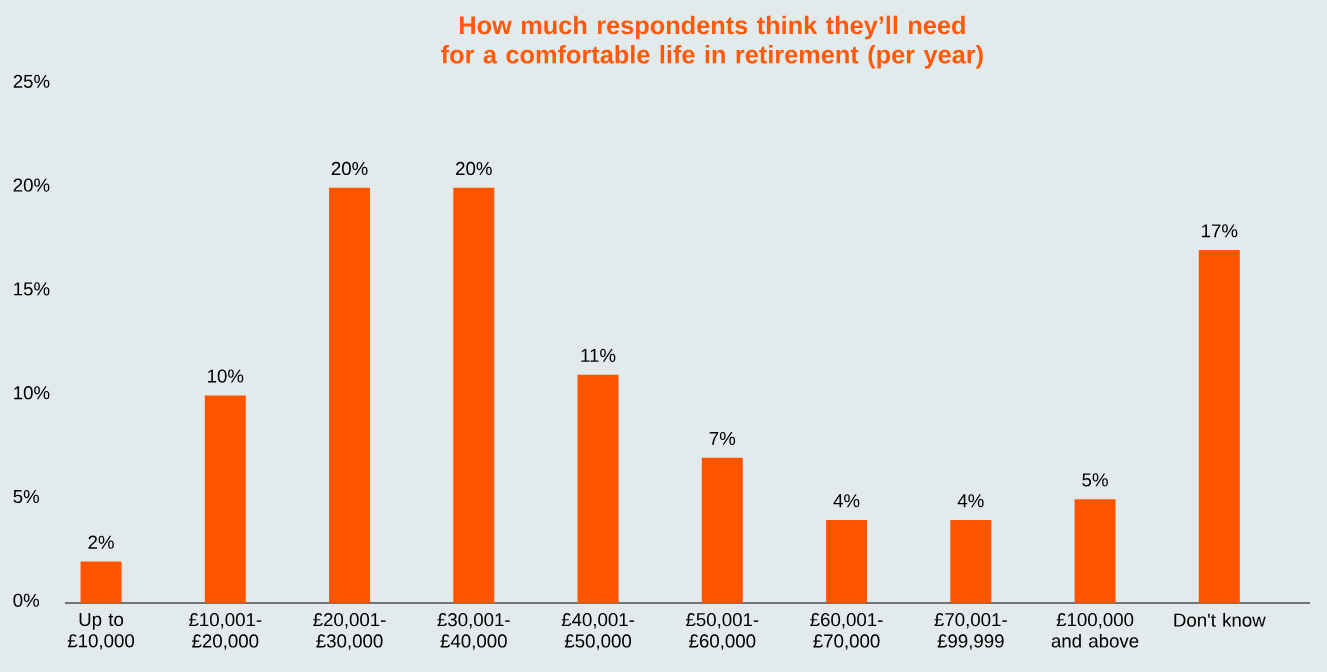 The image size is (1327, 672). I want to click on data-label: 17%, so click(1220, 231).